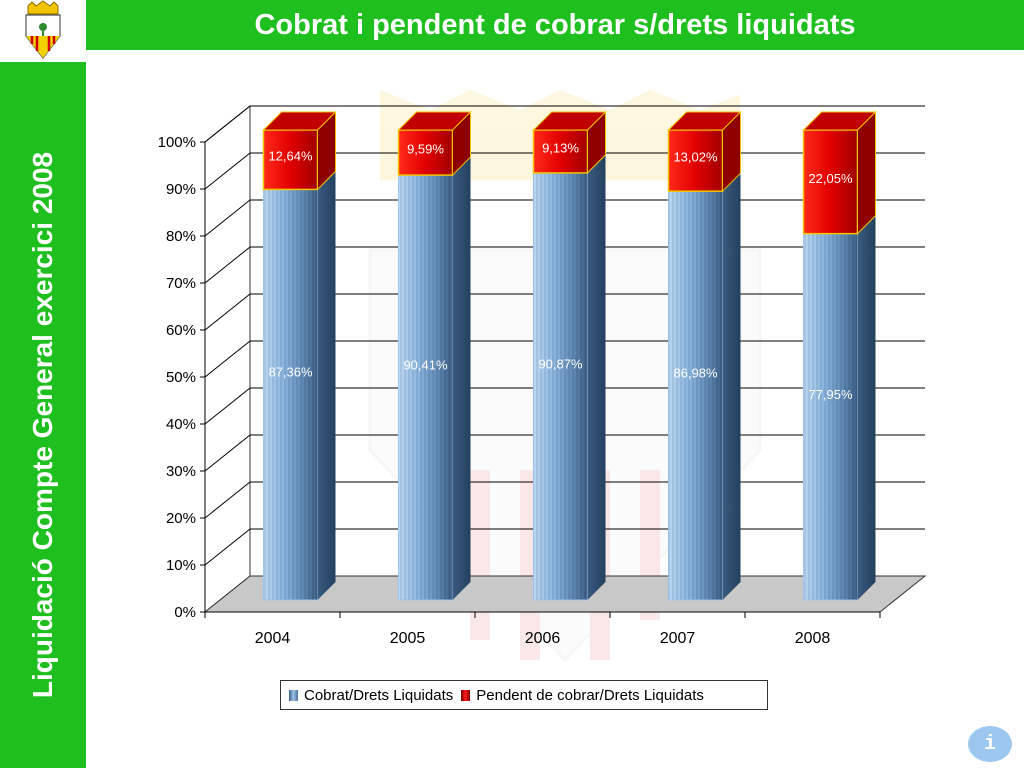 This screenshot has height=768, width=1024. Describe the element at coordinates (543, 638) in the screenshot. I see `x-tick-label: 2006` at that location.